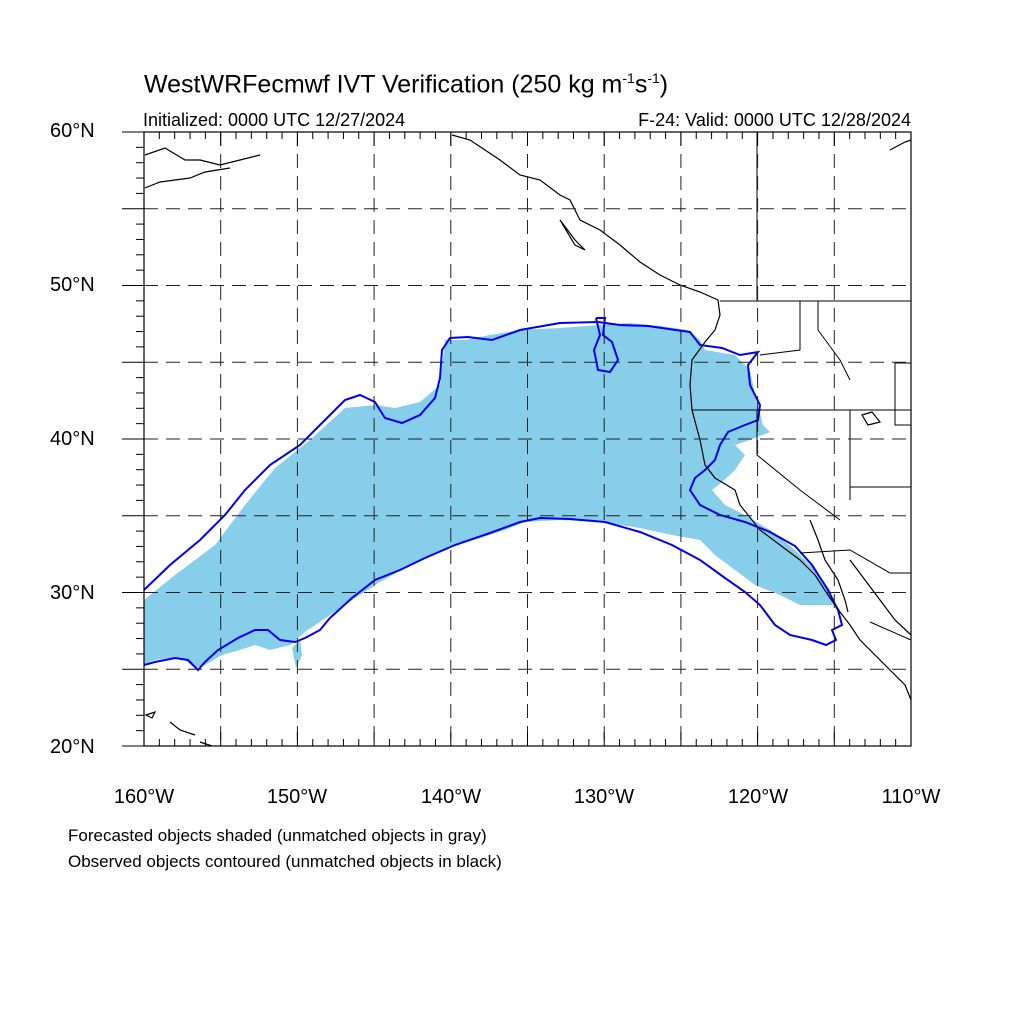 Image resolution: width=1024 pixels, height=1024 pixels. What do you see at coordinates (274, 120) in the screenshot?
I see `initialized-time: Initialized: 0000 UTC 12/27/2024` at bounding box center [274, 120].